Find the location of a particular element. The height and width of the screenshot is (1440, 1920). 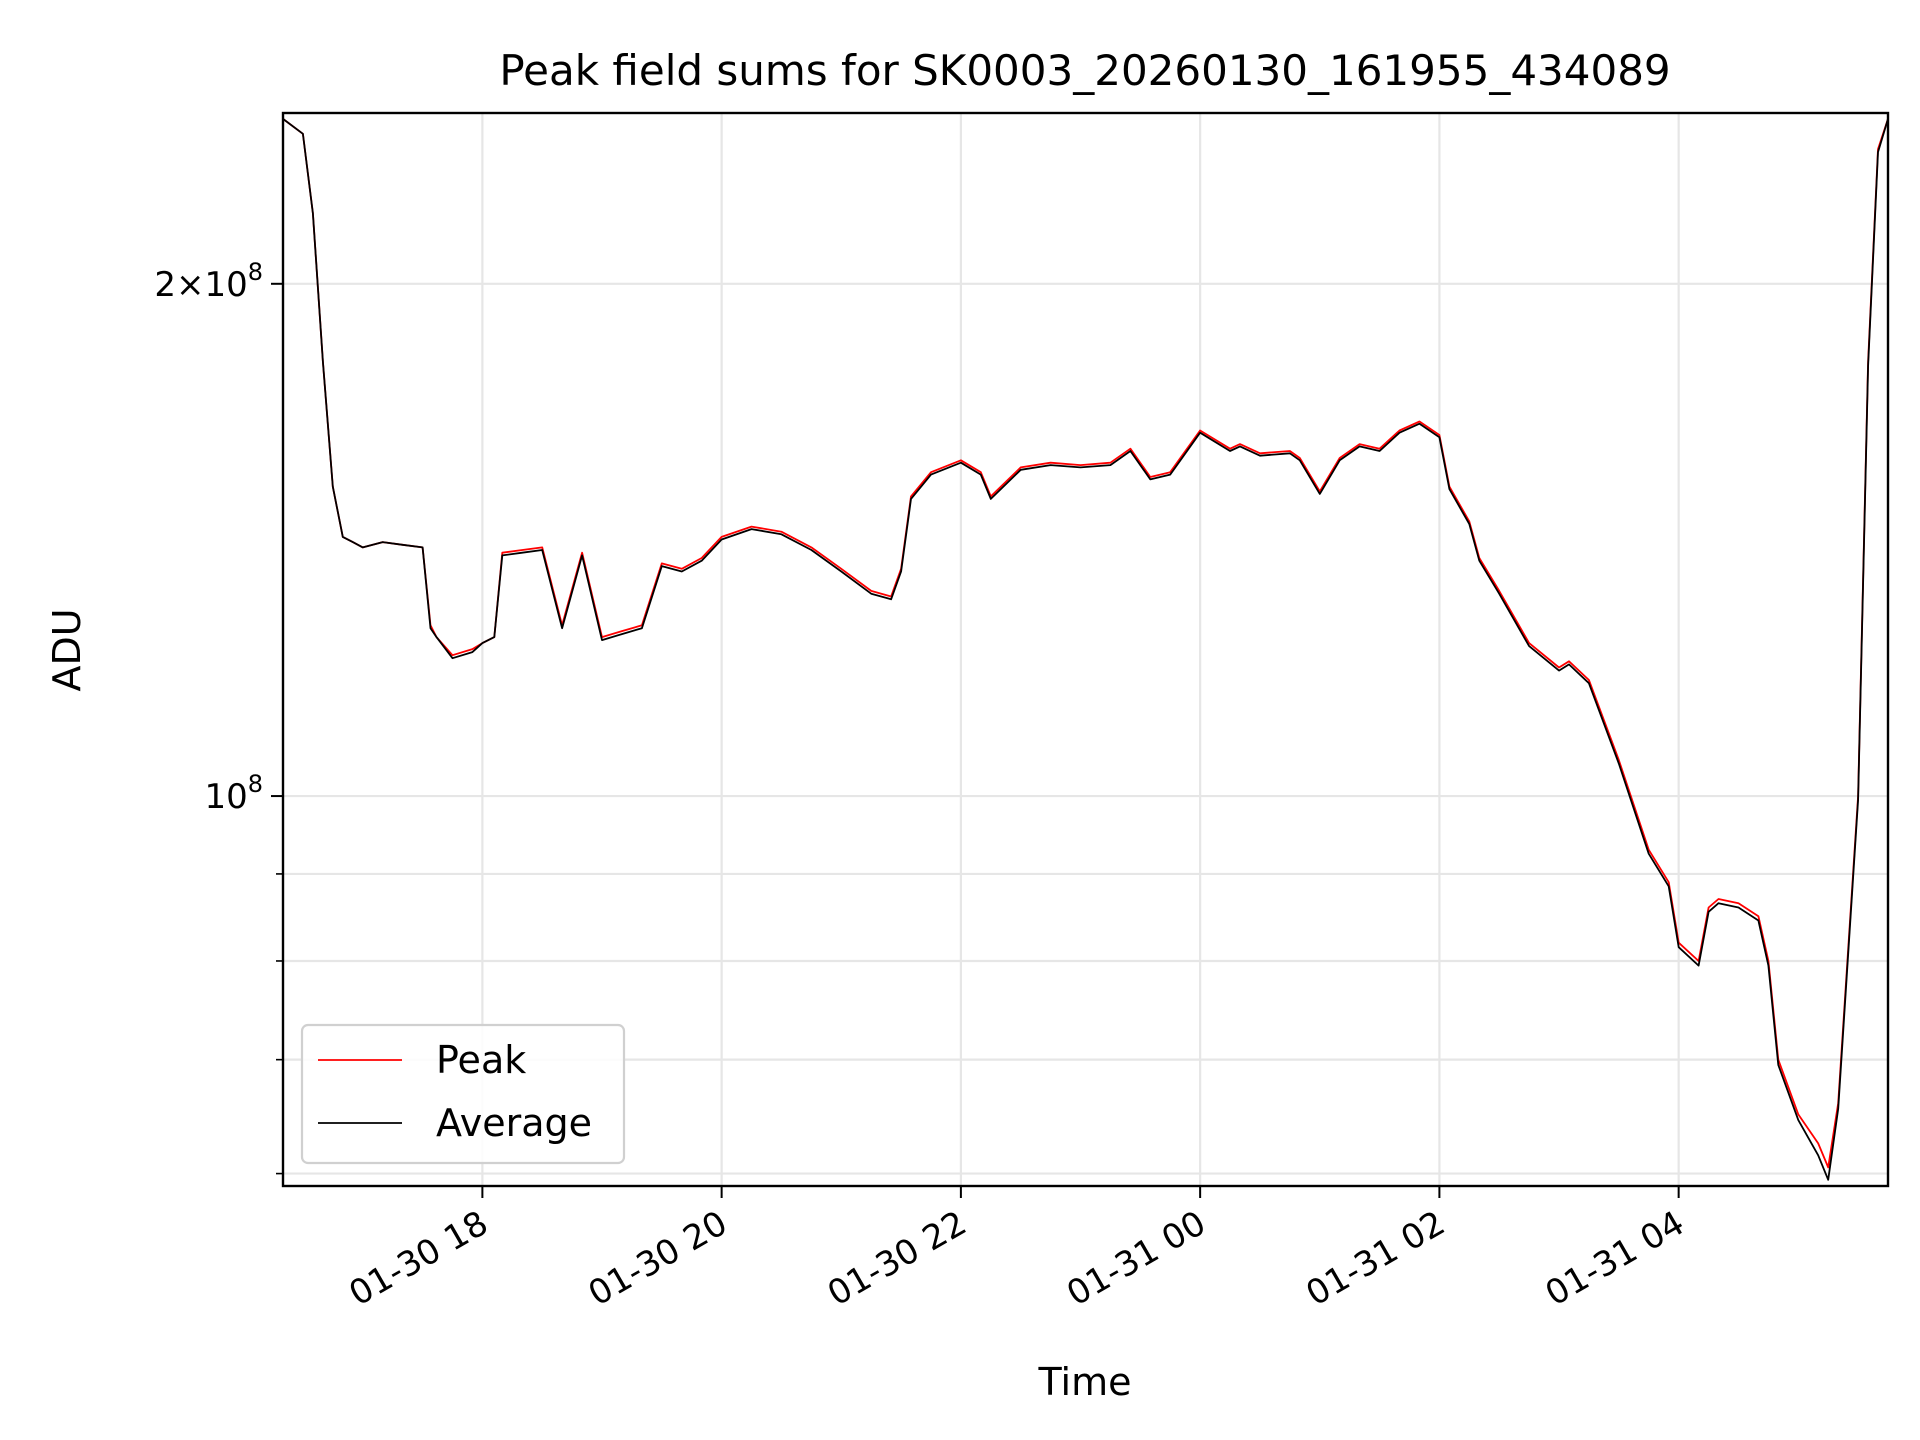

legend: Peak Average is located at coordinates (463, 1094).